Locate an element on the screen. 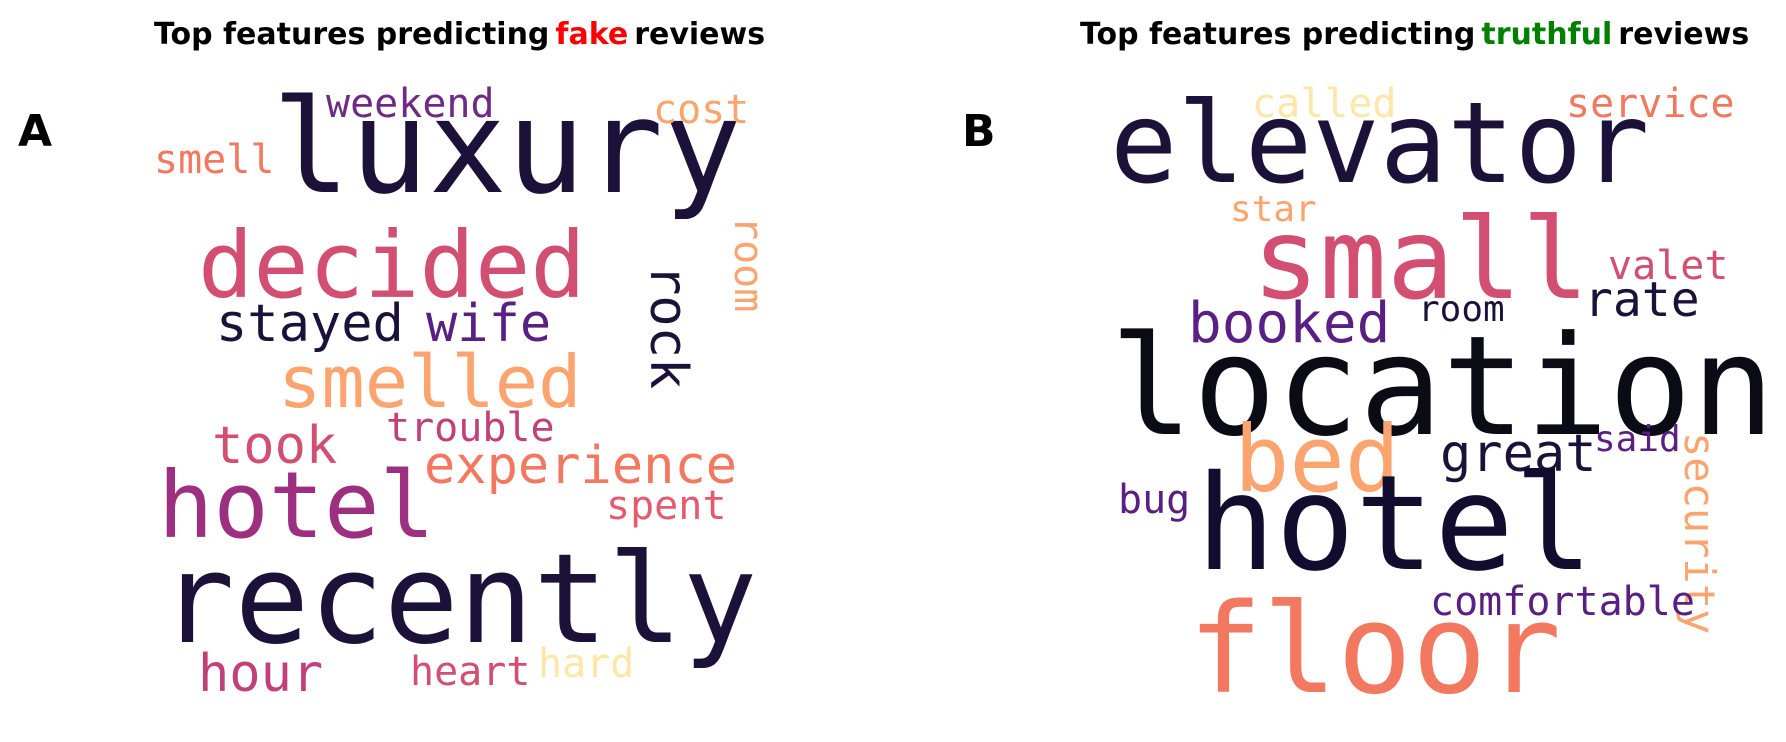 The width and height of the screenshot is (1786, 742). word-elevator: elevator is located at coordinates (1380, 144).